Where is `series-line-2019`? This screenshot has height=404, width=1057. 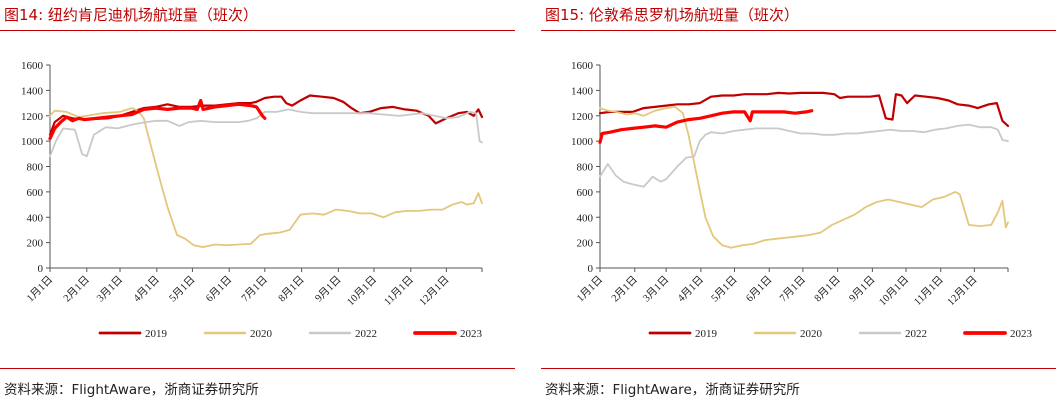
series-line-2019 is located at coordinates (804, 109).